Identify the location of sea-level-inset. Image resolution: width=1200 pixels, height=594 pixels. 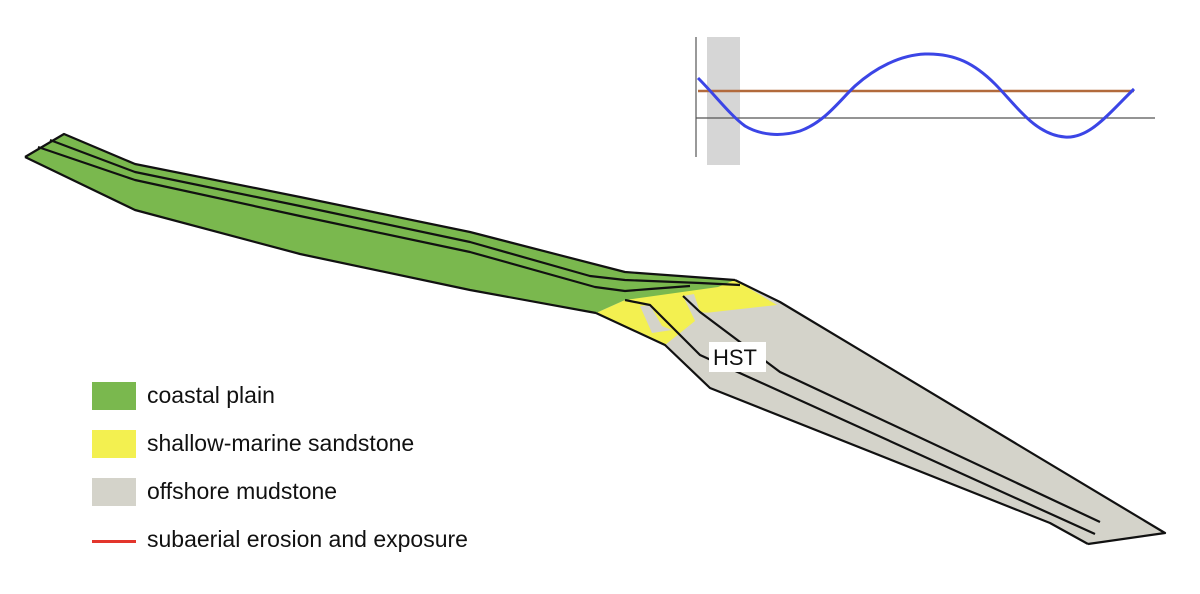
(925, 101).